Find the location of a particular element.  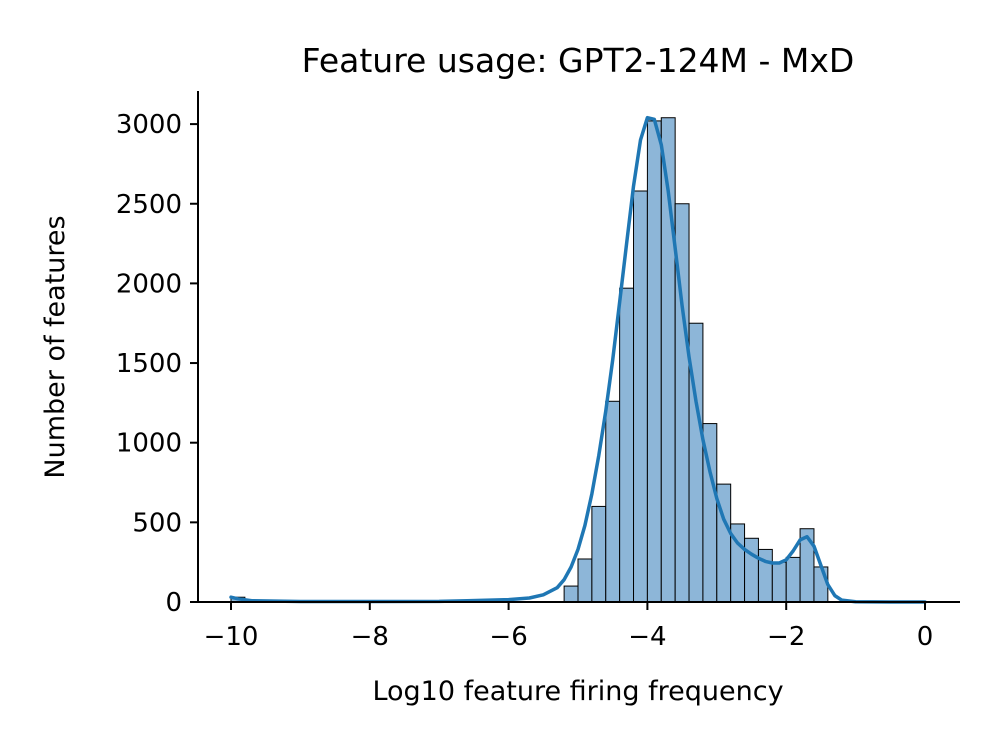

x-tick-label: −8 is located at coordinates (370, 637).